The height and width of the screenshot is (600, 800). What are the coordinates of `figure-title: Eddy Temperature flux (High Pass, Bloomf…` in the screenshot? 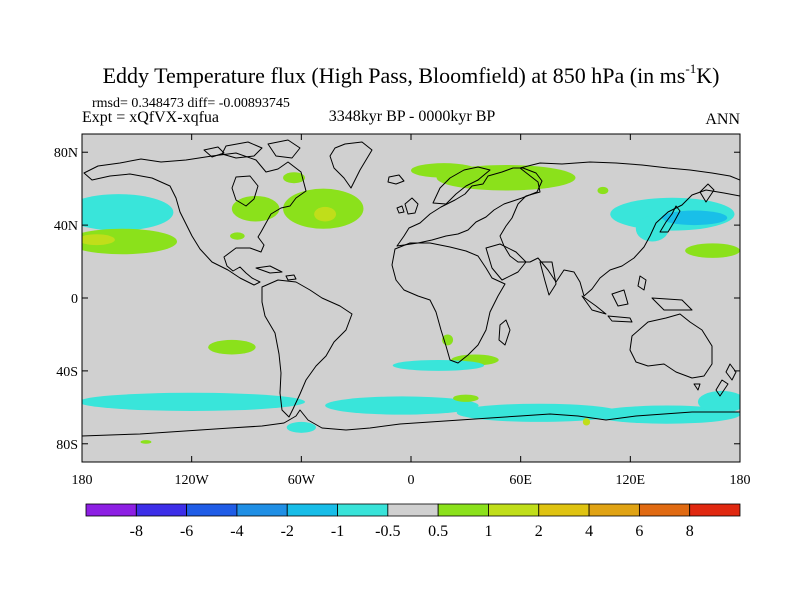 It's located at (411, 74).